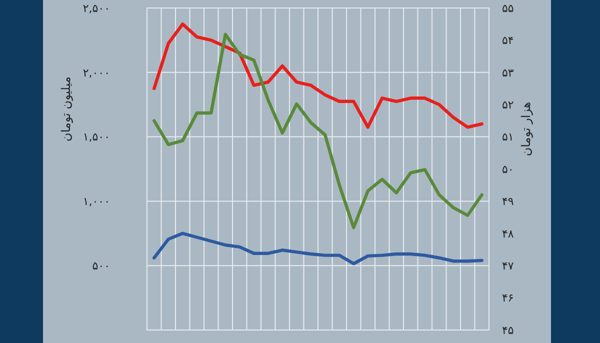 This screenshot has width=600, height=343. I want to click on y2-tick-label: ۴۹, so click(508, 201).